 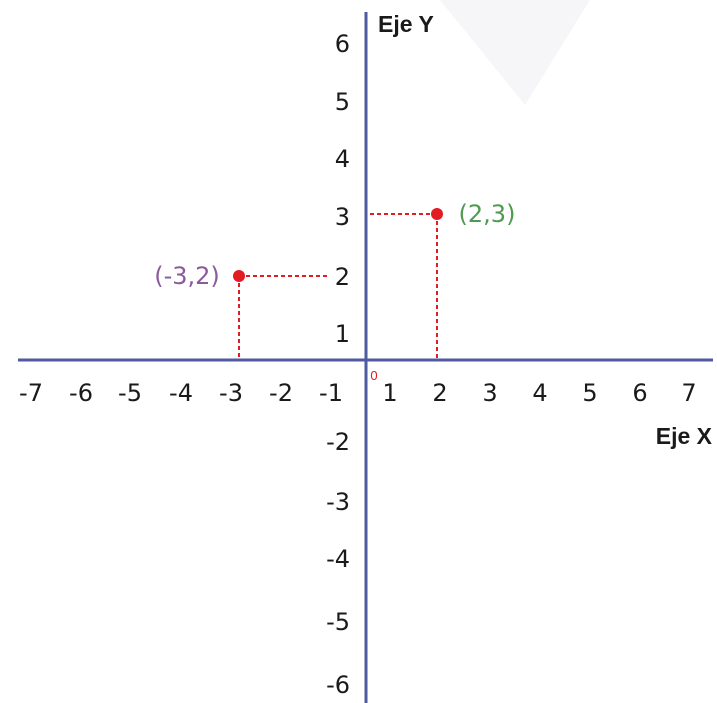 I want to click on y-tick-label: -3, so click(x=338, y=502).